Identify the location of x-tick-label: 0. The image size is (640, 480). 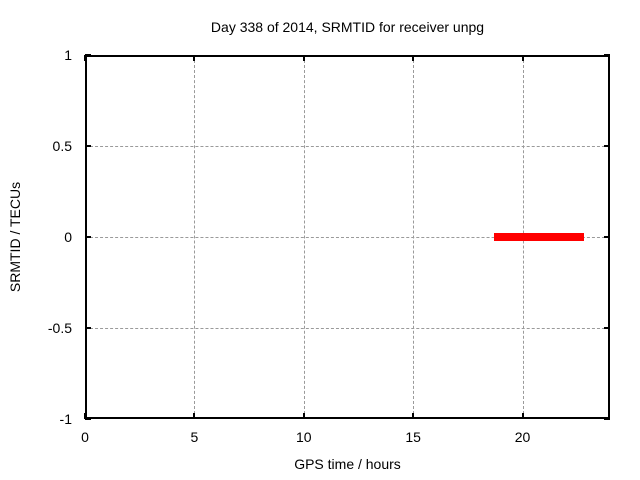
(85, 437).